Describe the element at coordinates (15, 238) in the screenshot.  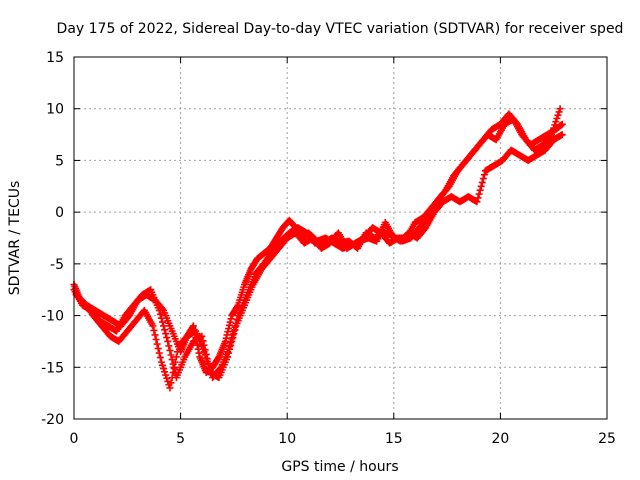
I see `y-axis-label: SDTVAR / TECUs` at that location.